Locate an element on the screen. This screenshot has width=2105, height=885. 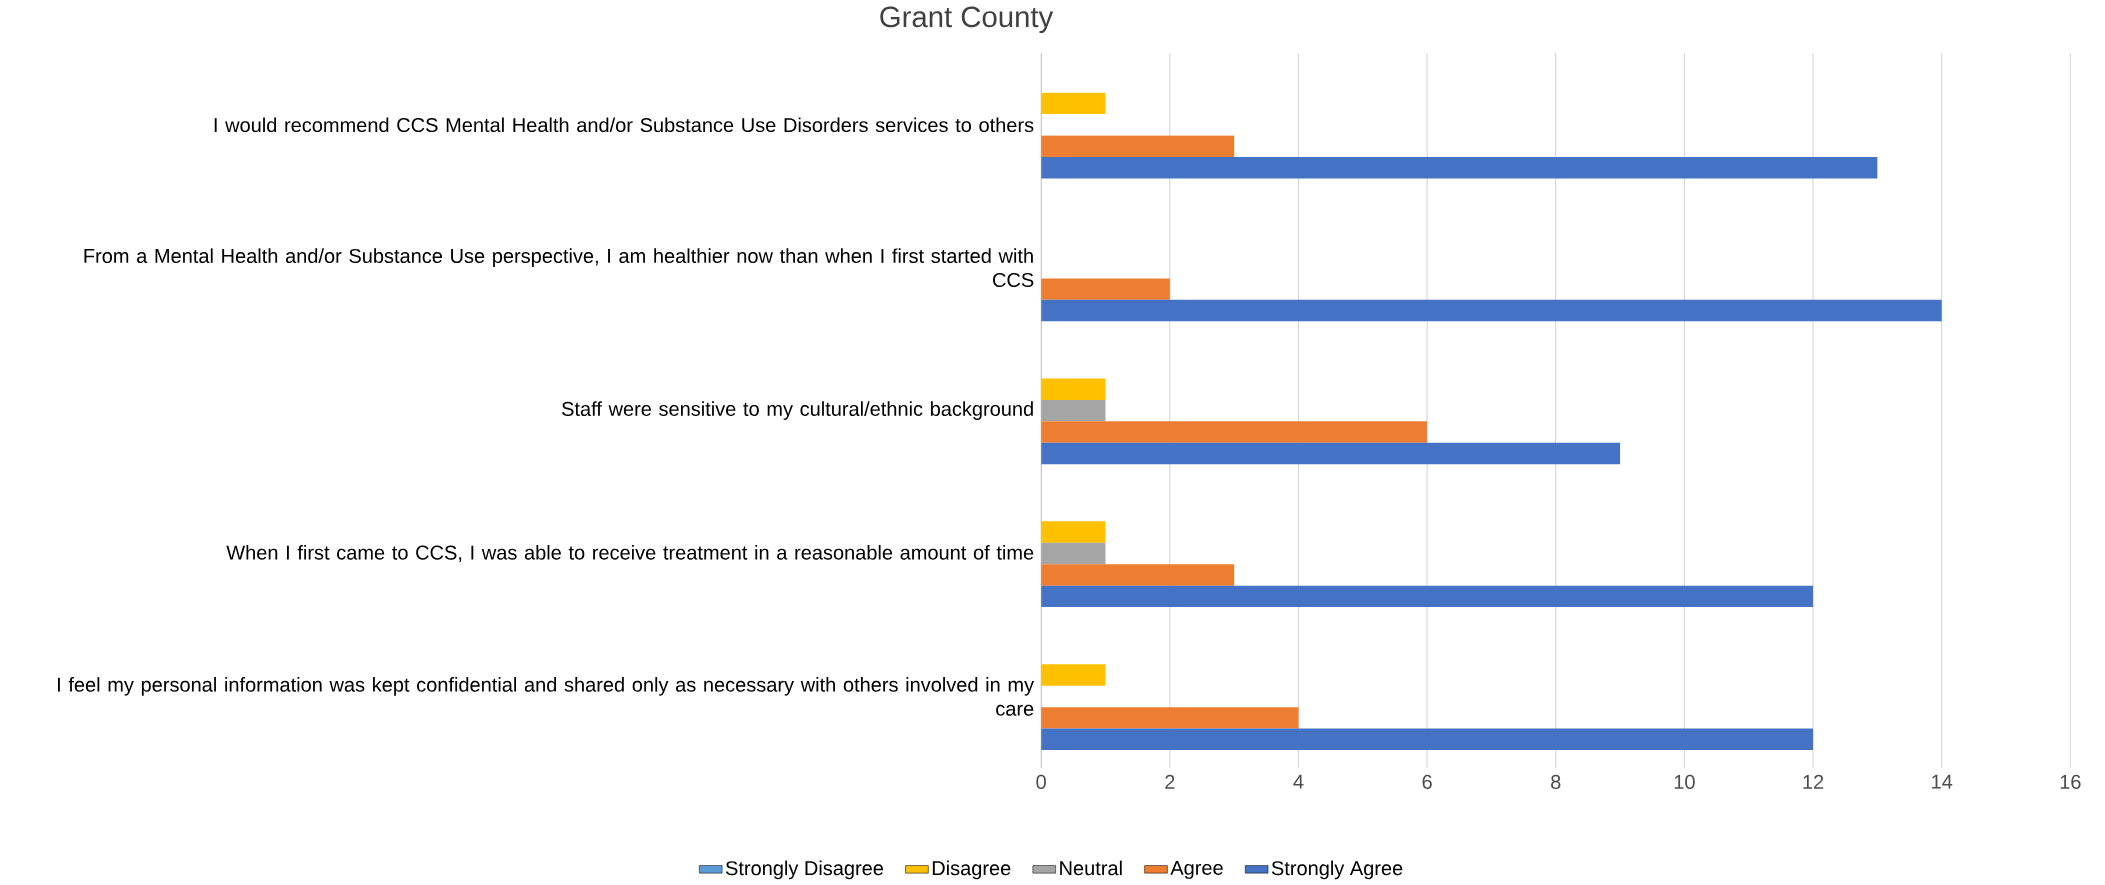
x-tick-label: 8 is located at coordinates (1556, 781).